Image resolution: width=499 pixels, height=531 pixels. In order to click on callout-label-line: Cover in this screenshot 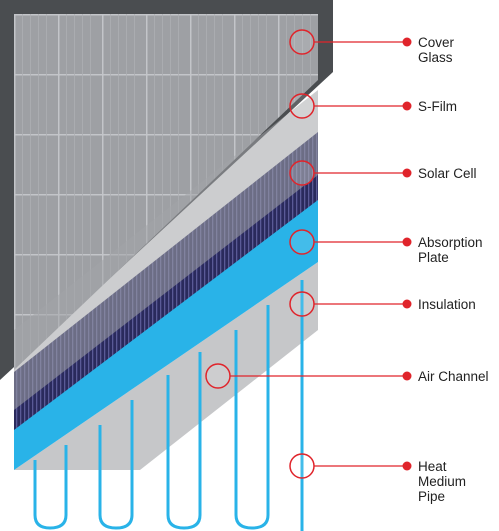, I will do `click(436, 42)`.